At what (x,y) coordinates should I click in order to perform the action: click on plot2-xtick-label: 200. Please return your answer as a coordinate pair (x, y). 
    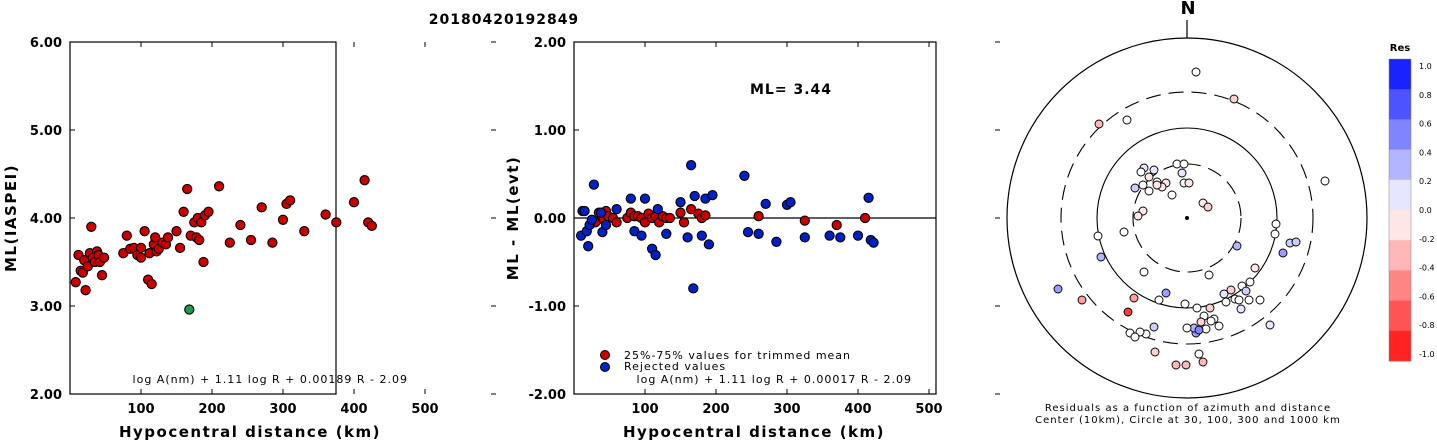
    Looking at the image, I should click on (715, 409).